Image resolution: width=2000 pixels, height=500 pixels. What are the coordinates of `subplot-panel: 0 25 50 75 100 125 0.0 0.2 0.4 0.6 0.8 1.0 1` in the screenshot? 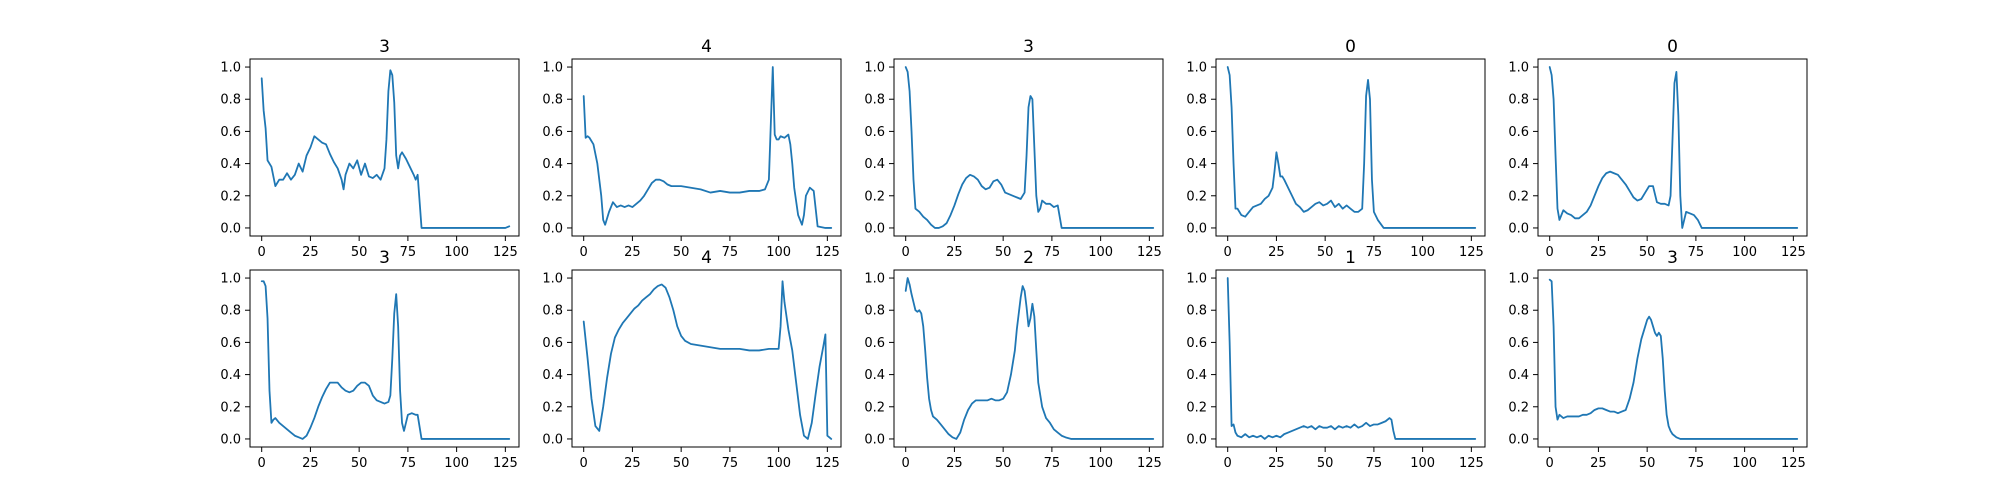 It's located at (1336, 359).